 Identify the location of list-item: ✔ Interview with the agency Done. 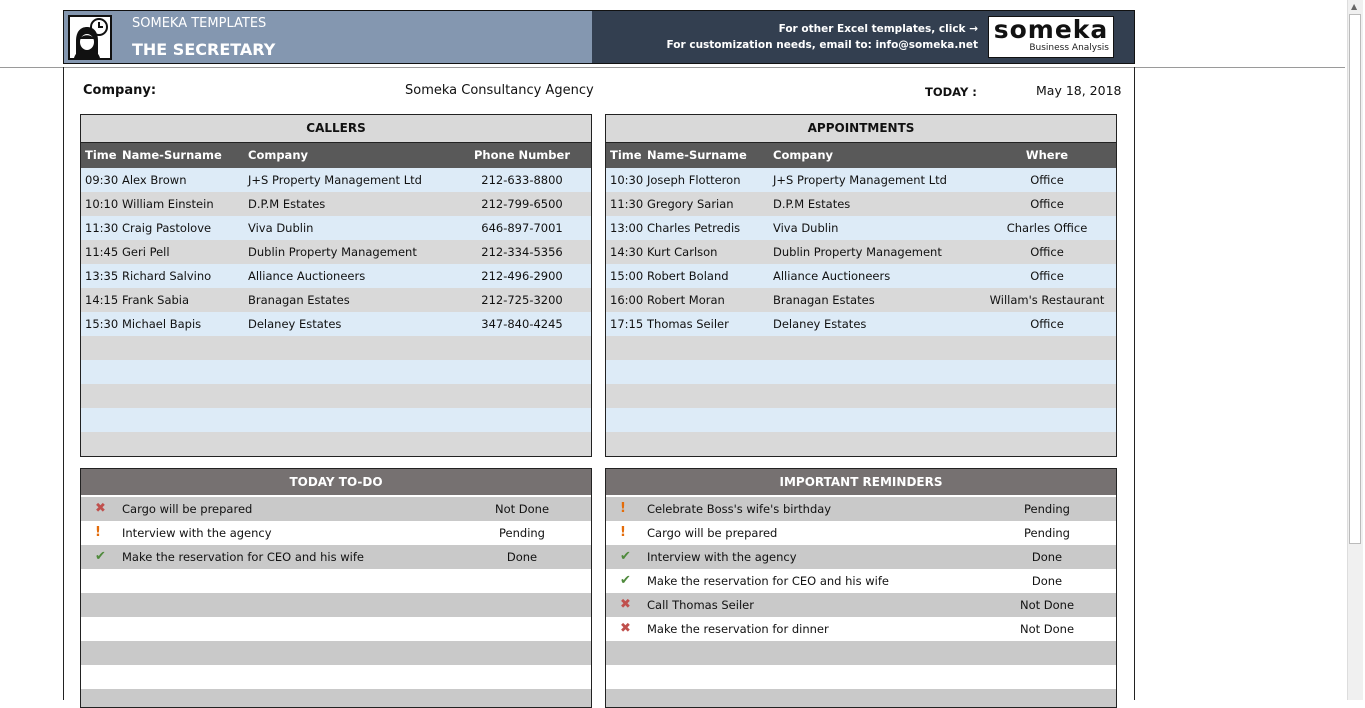
(861, 557).